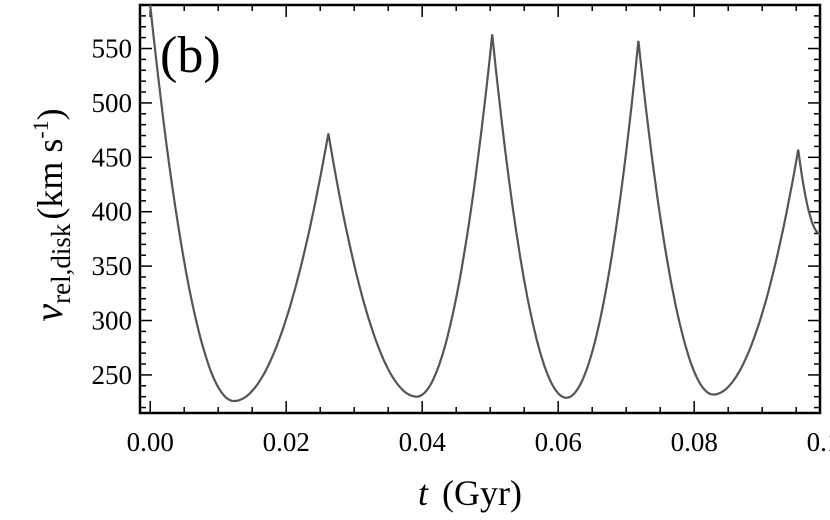 This screenshot has height=520, width=830. I want to click on y-axis-subscript: rel,disk, so click(61, 263).